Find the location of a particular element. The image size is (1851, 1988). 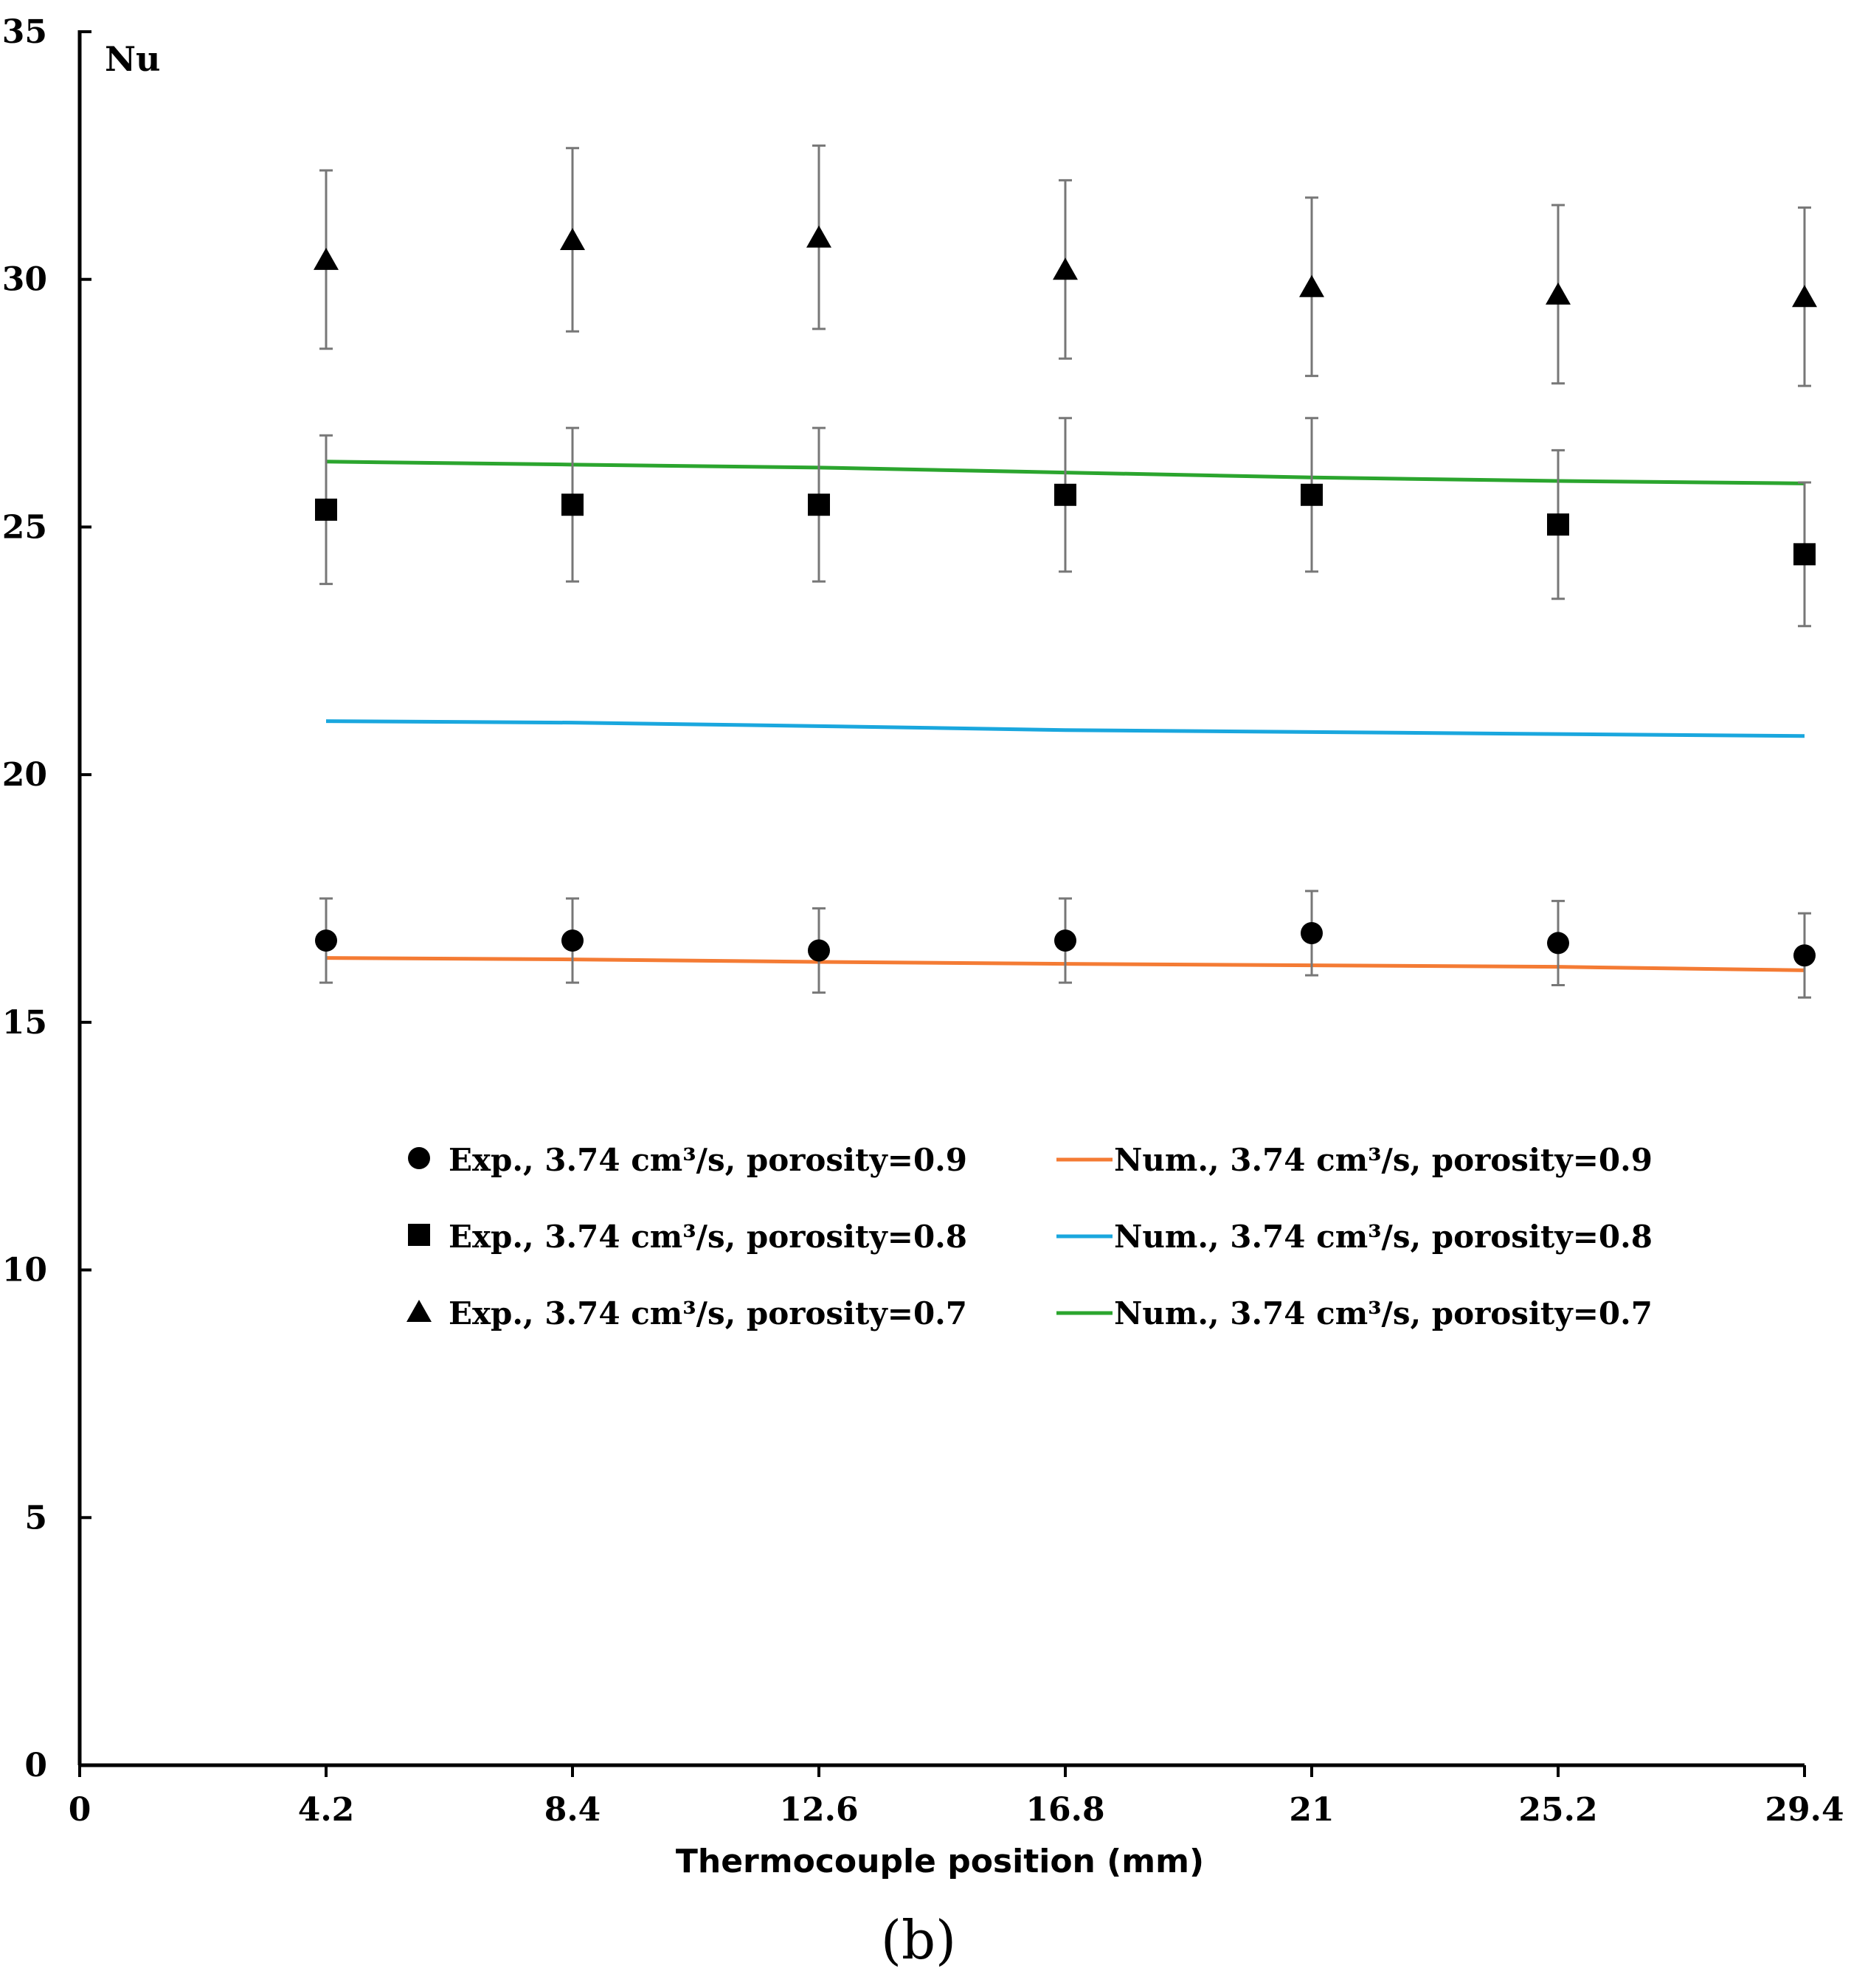

y-tick-label: 20 is located at coordinates (24, 775).